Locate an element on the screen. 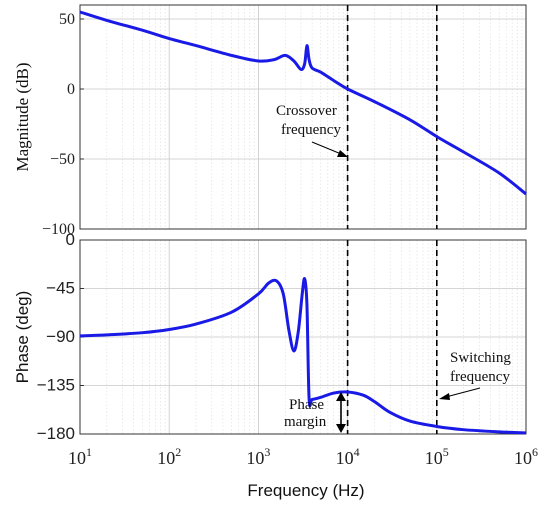  x-tick-label: 10⁶ is located at coordinates (526, 456).